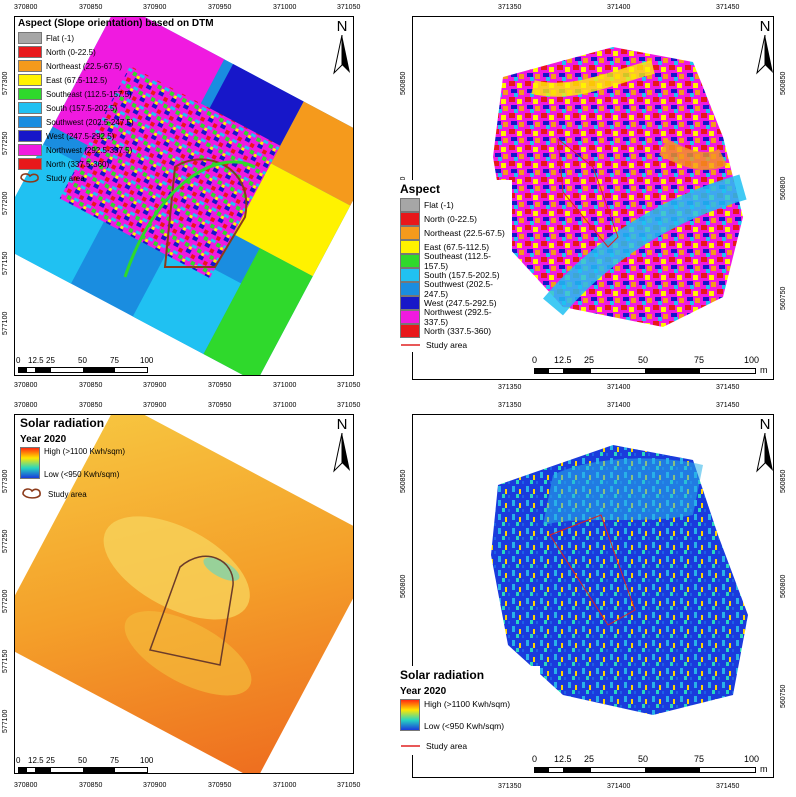 The height and width of the screenshot is (797, 796). I want to click on legend-label: West (247.5-292.5), so click(460, 303).